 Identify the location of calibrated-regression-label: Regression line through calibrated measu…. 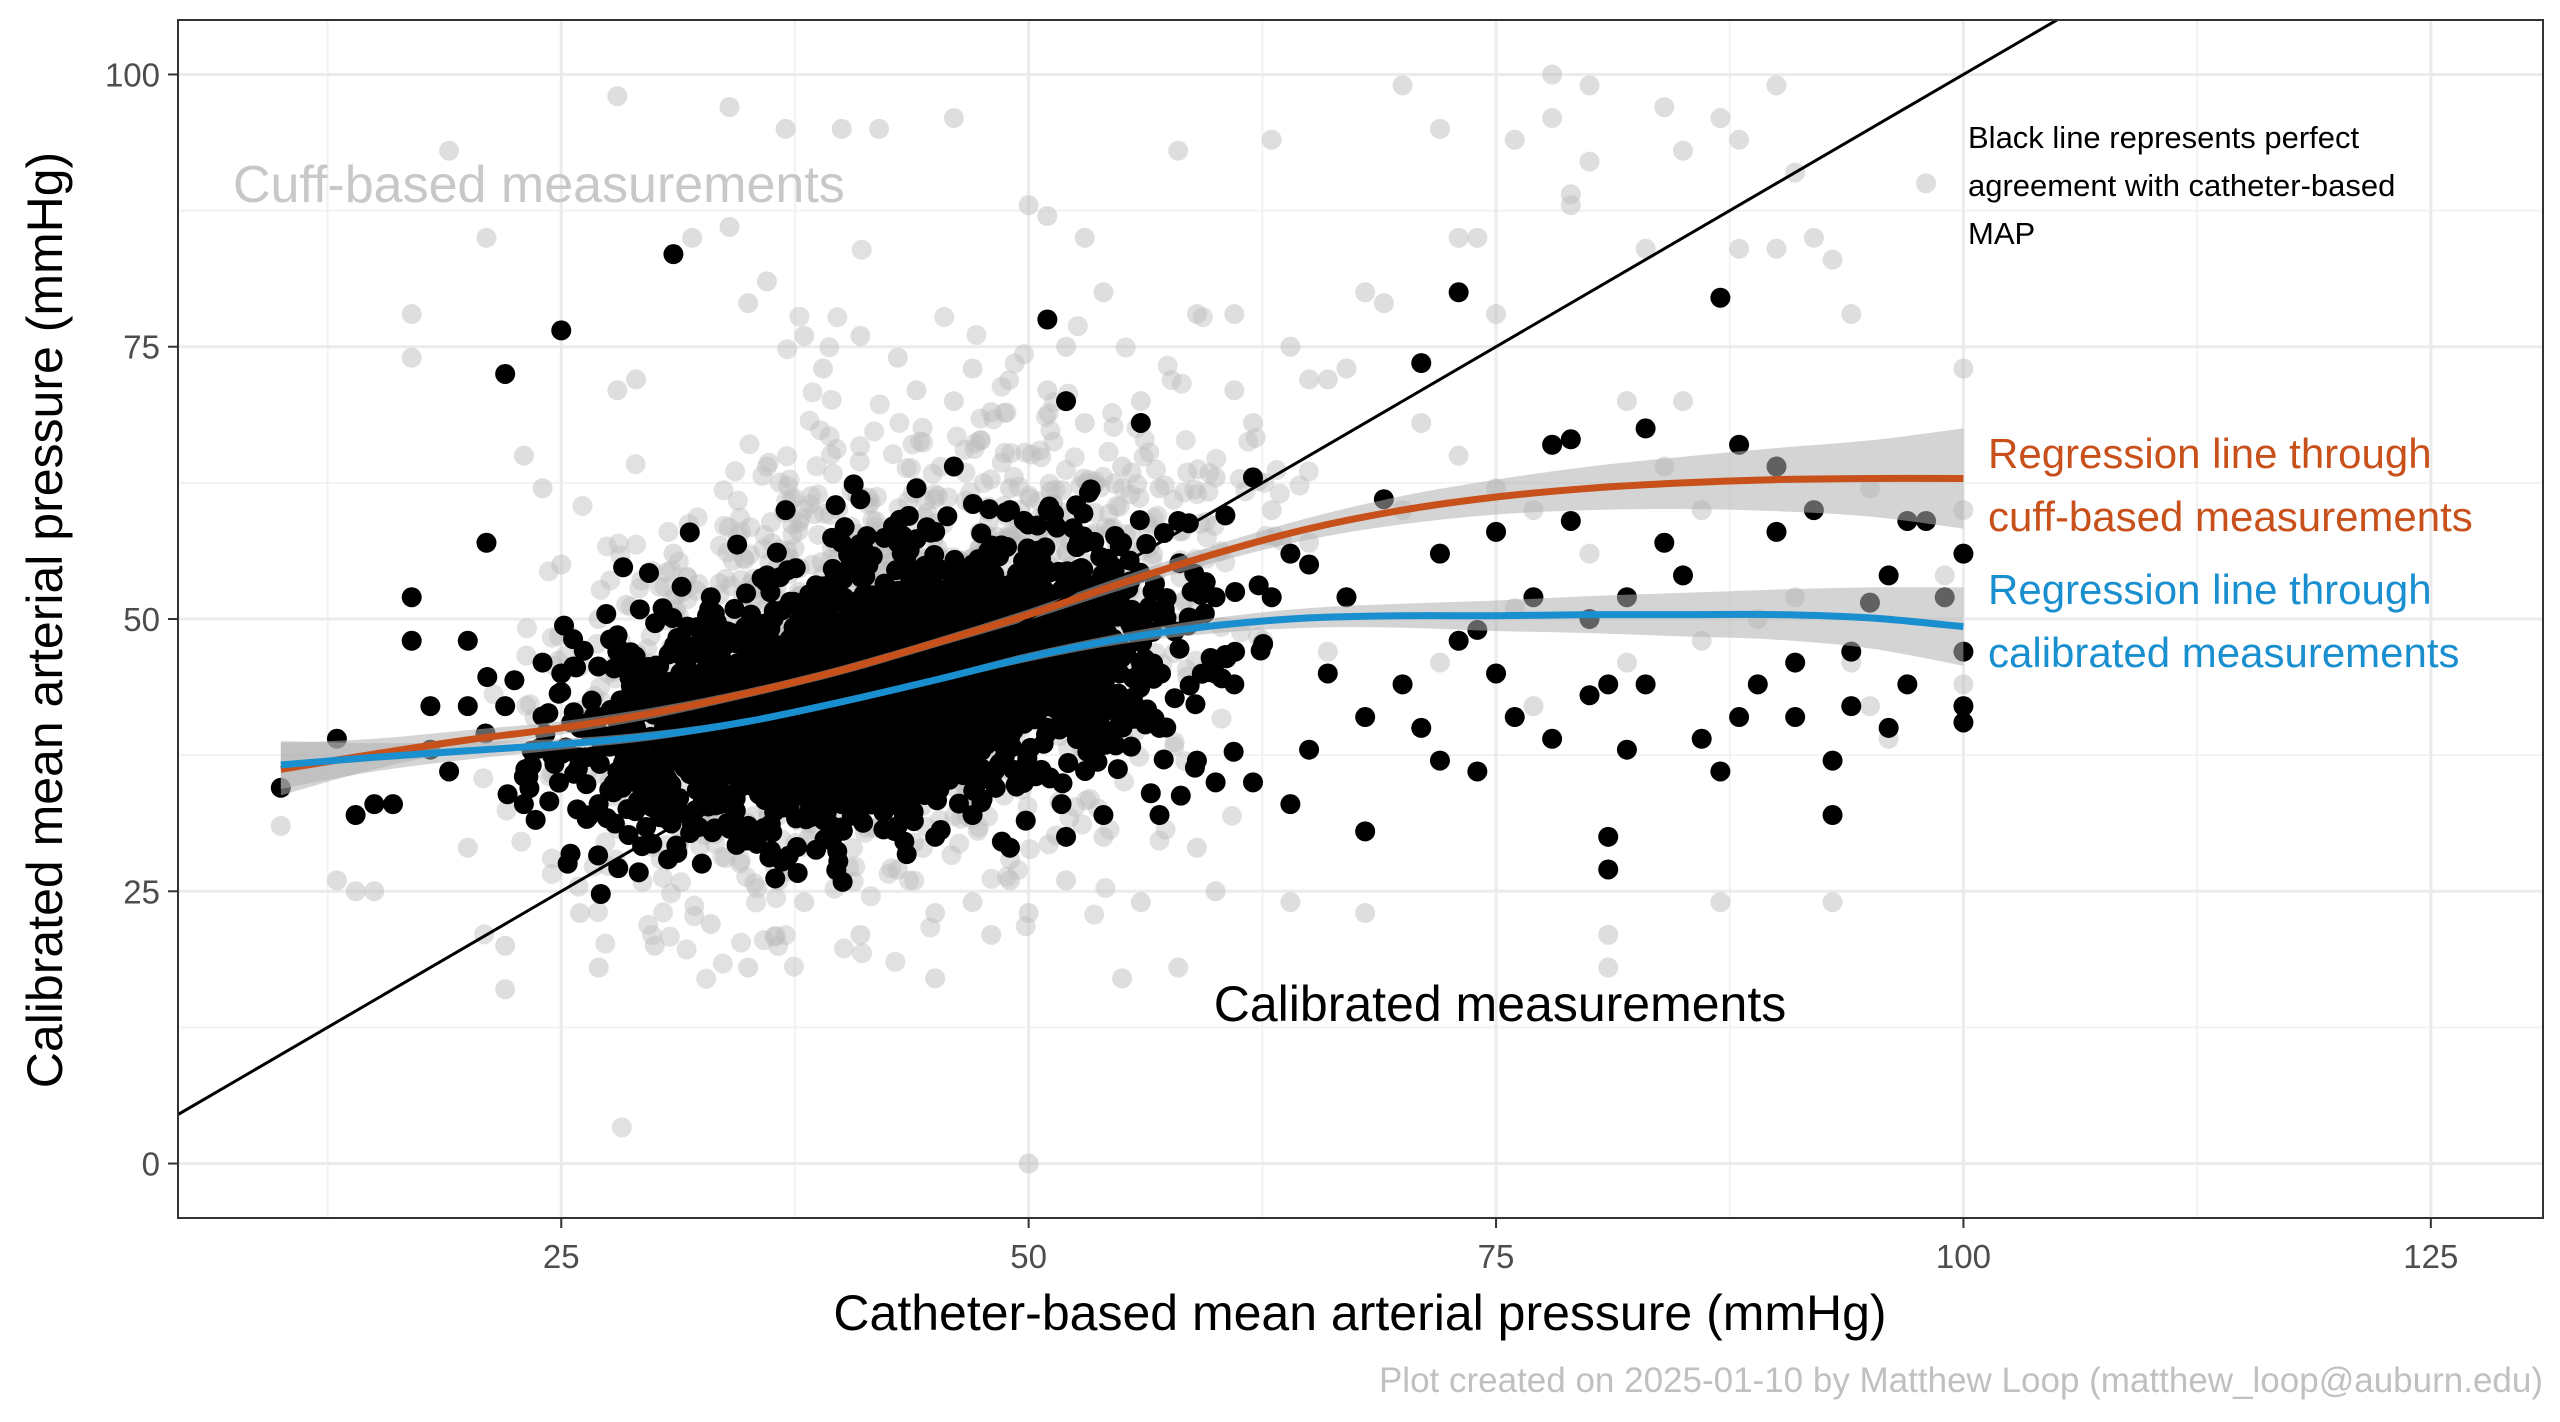
(2224, 621).